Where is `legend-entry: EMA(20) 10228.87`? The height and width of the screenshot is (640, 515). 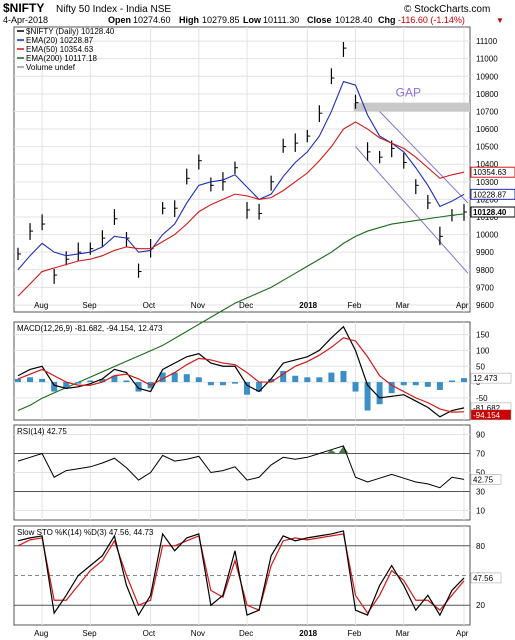
legend-entry: EMA(20) 10228.87 is located at coordinates (60, 40).